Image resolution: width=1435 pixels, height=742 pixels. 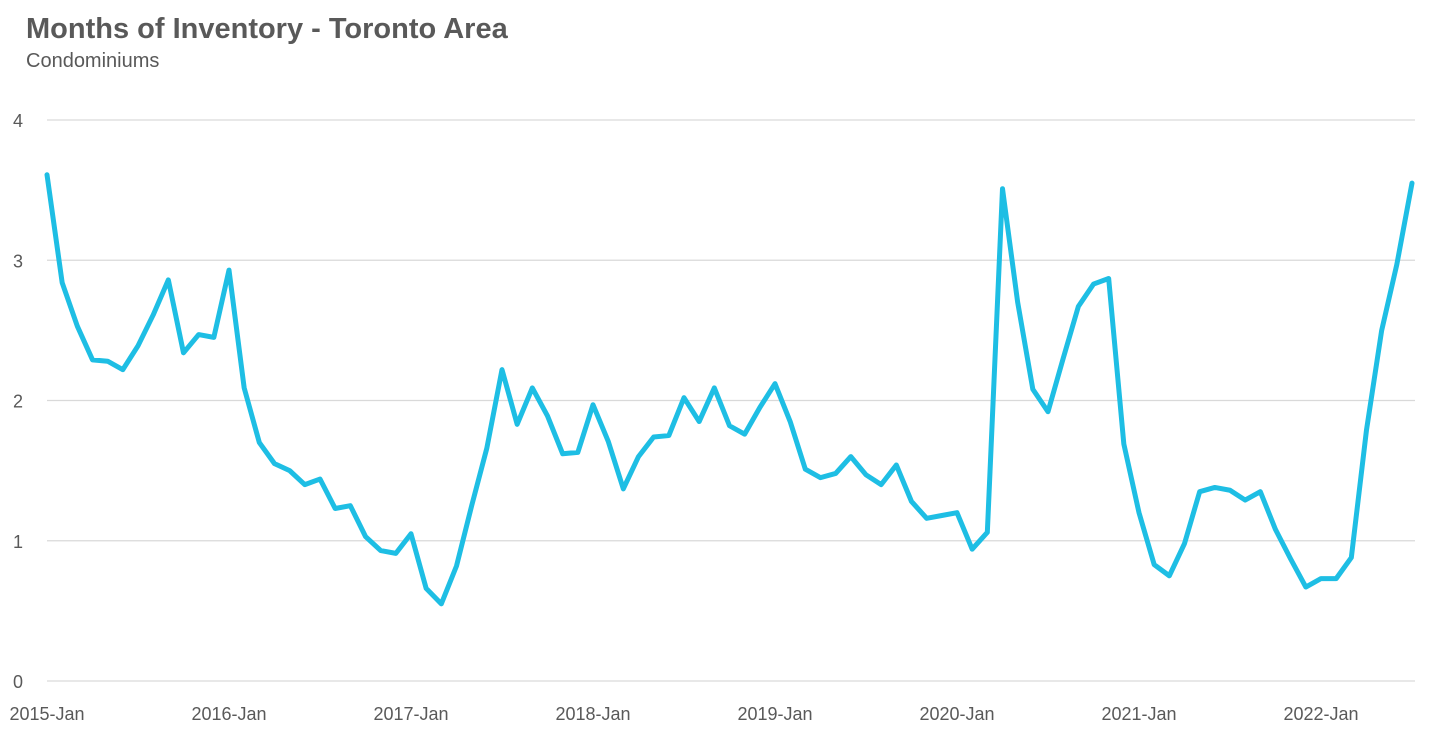 I want to click on x-tick-label: 2020-Jan, so click(x=956, y=714).